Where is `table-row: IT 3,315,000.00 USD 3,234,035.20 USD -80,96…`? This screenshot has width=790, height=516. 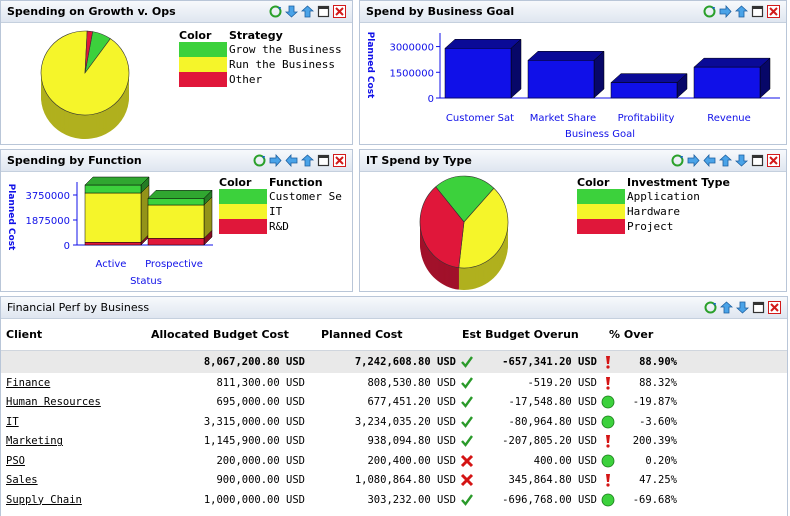 table-row: IT 3,315,000.00 USD 3,234,035.20 USD -80,96… is located at coordinates (394, 422).